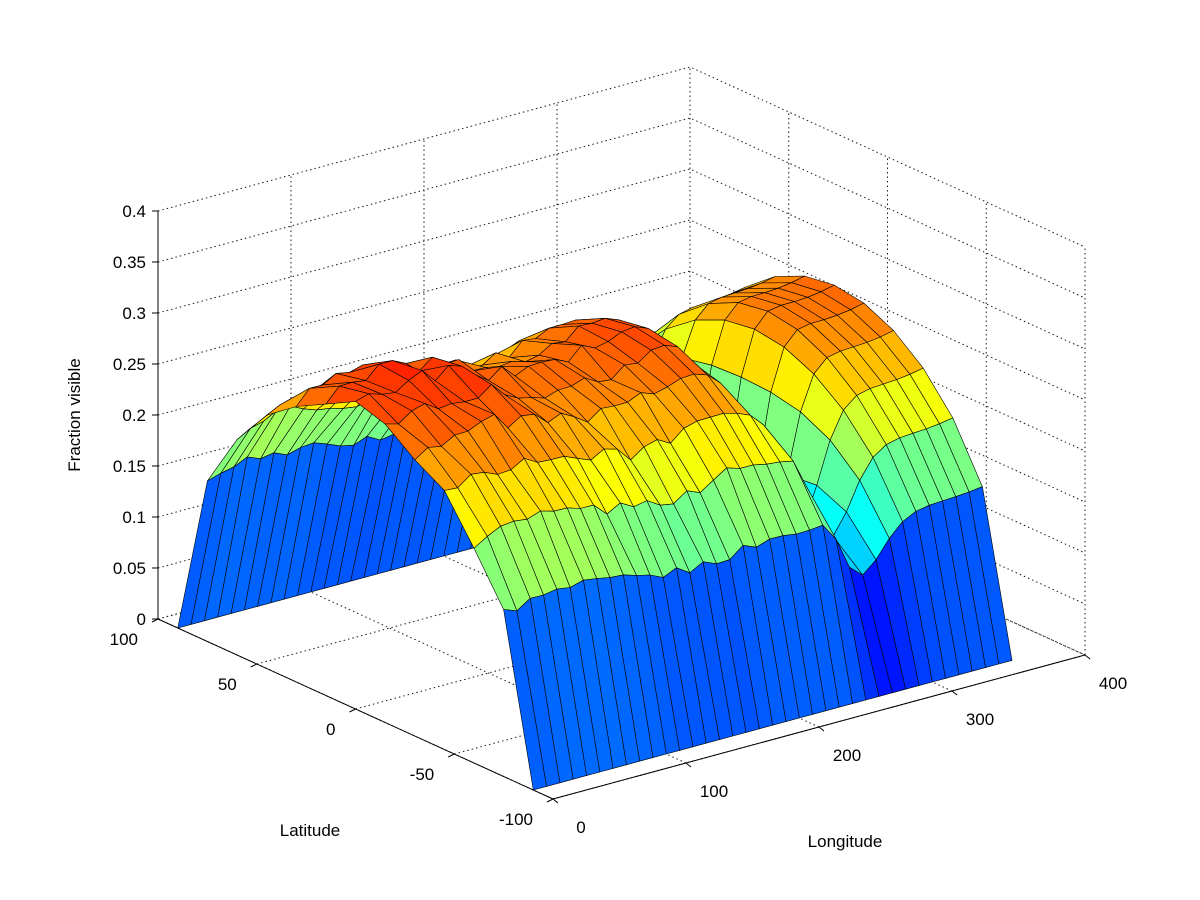 Image resolution: width=1200 pixels, height=900 pixels. Describe the element at coordinates (516, 819) in the screenshot. I see `y-tick-label: -100` at that location.